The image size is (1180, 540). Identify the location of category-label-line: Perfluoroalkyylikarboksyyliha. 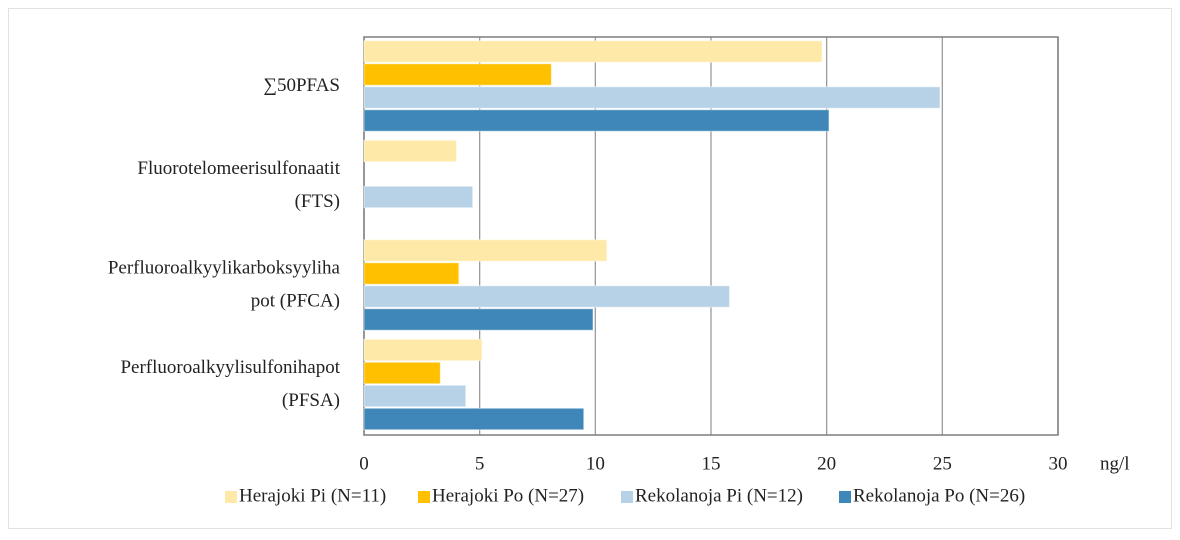
(224, 268).